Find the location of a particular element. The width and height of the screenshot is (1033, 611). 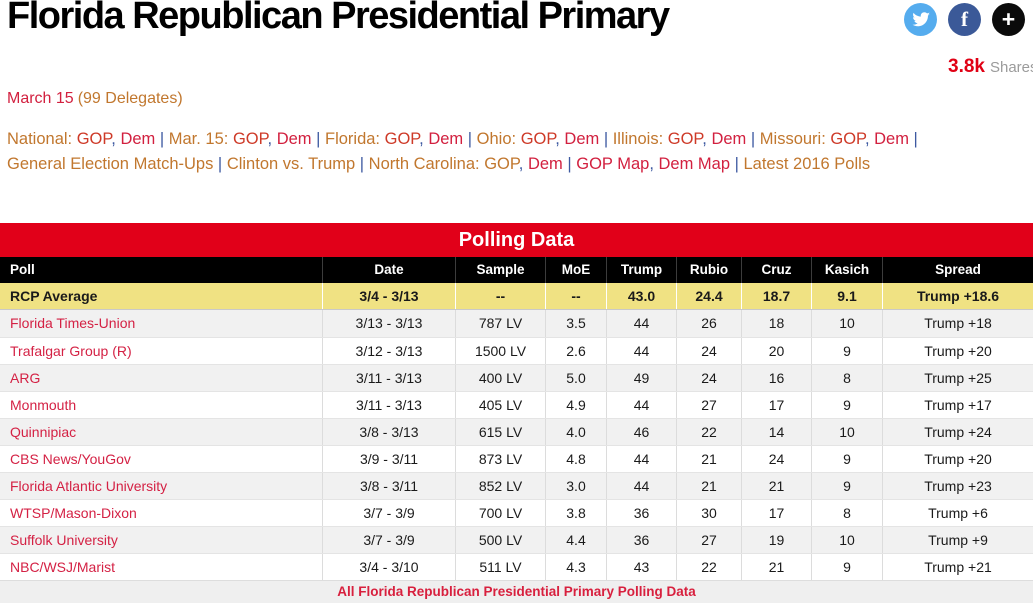

poll-name-link: NBC/WSJ/Marist is located at coordinates (62, 567).